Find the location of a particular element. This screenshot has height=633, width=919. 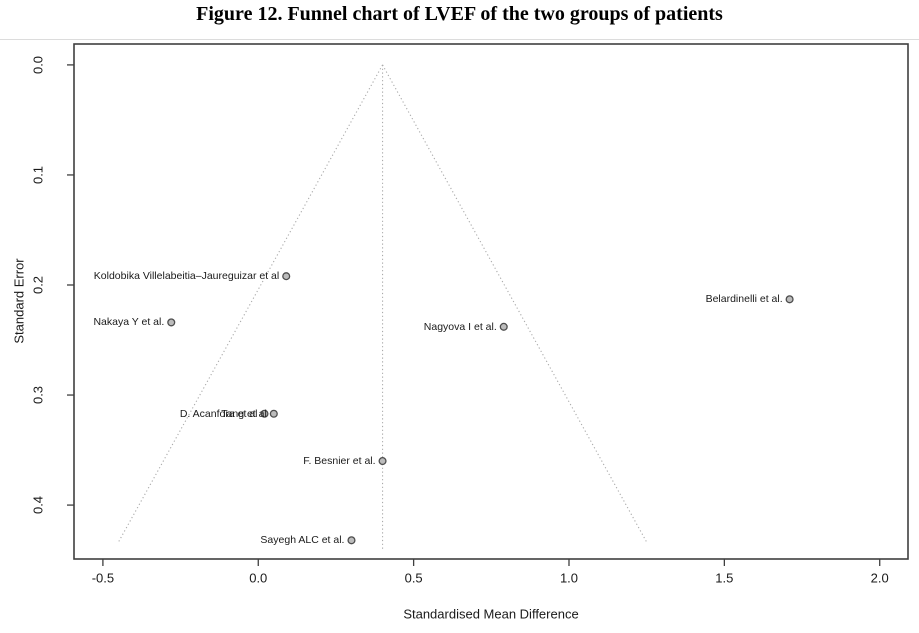

point-label: Sayegh ALC et al. is located at coordinates (302, 540).